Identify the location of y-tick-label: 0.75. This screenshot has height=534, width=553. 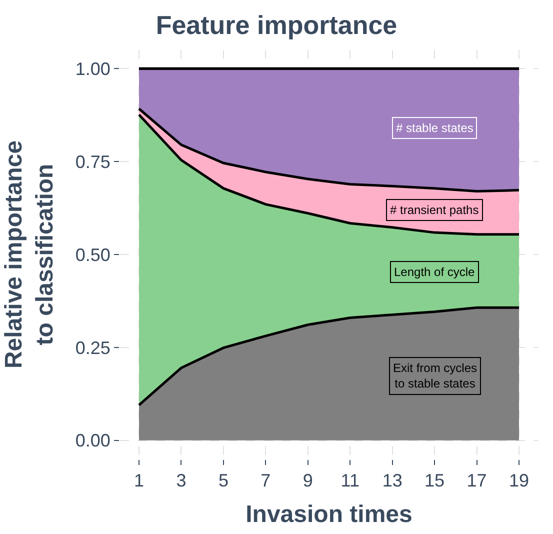
(92, 162).